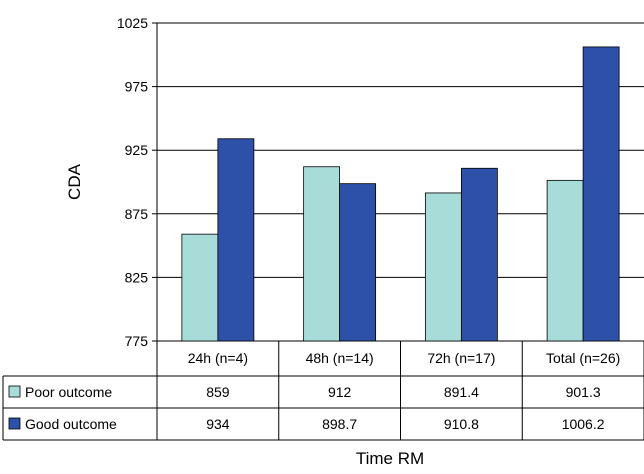 The width and height of the screenshot is (644, 474). Describe the element at coordinates (461, 392) in the screenshot. I see `table-value: 891.4` at that location.